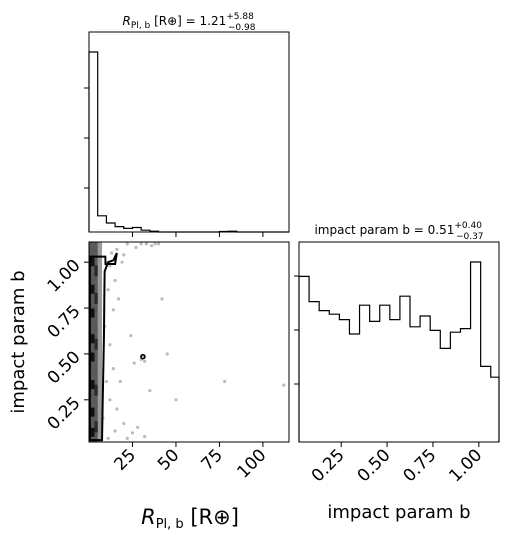 This screenshot has width=512, height=539. What do you see at coordinates (18, 341) in the screenshot?
I see `y-axis-label-impact: impact param b` at bounding box center [18, 341].